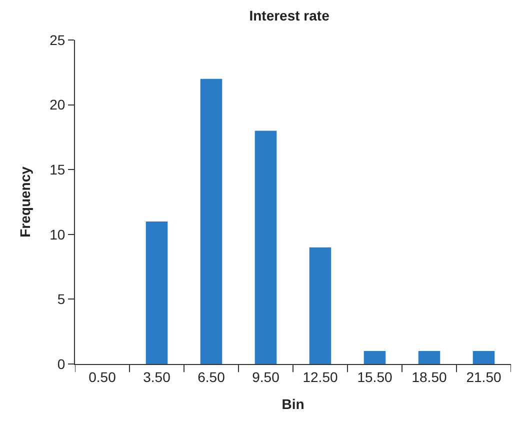 The image size is (526, 424). Describe the element at coordinates (61, 299) in the screenshot. I see `y-tick-label: 5` at that location.